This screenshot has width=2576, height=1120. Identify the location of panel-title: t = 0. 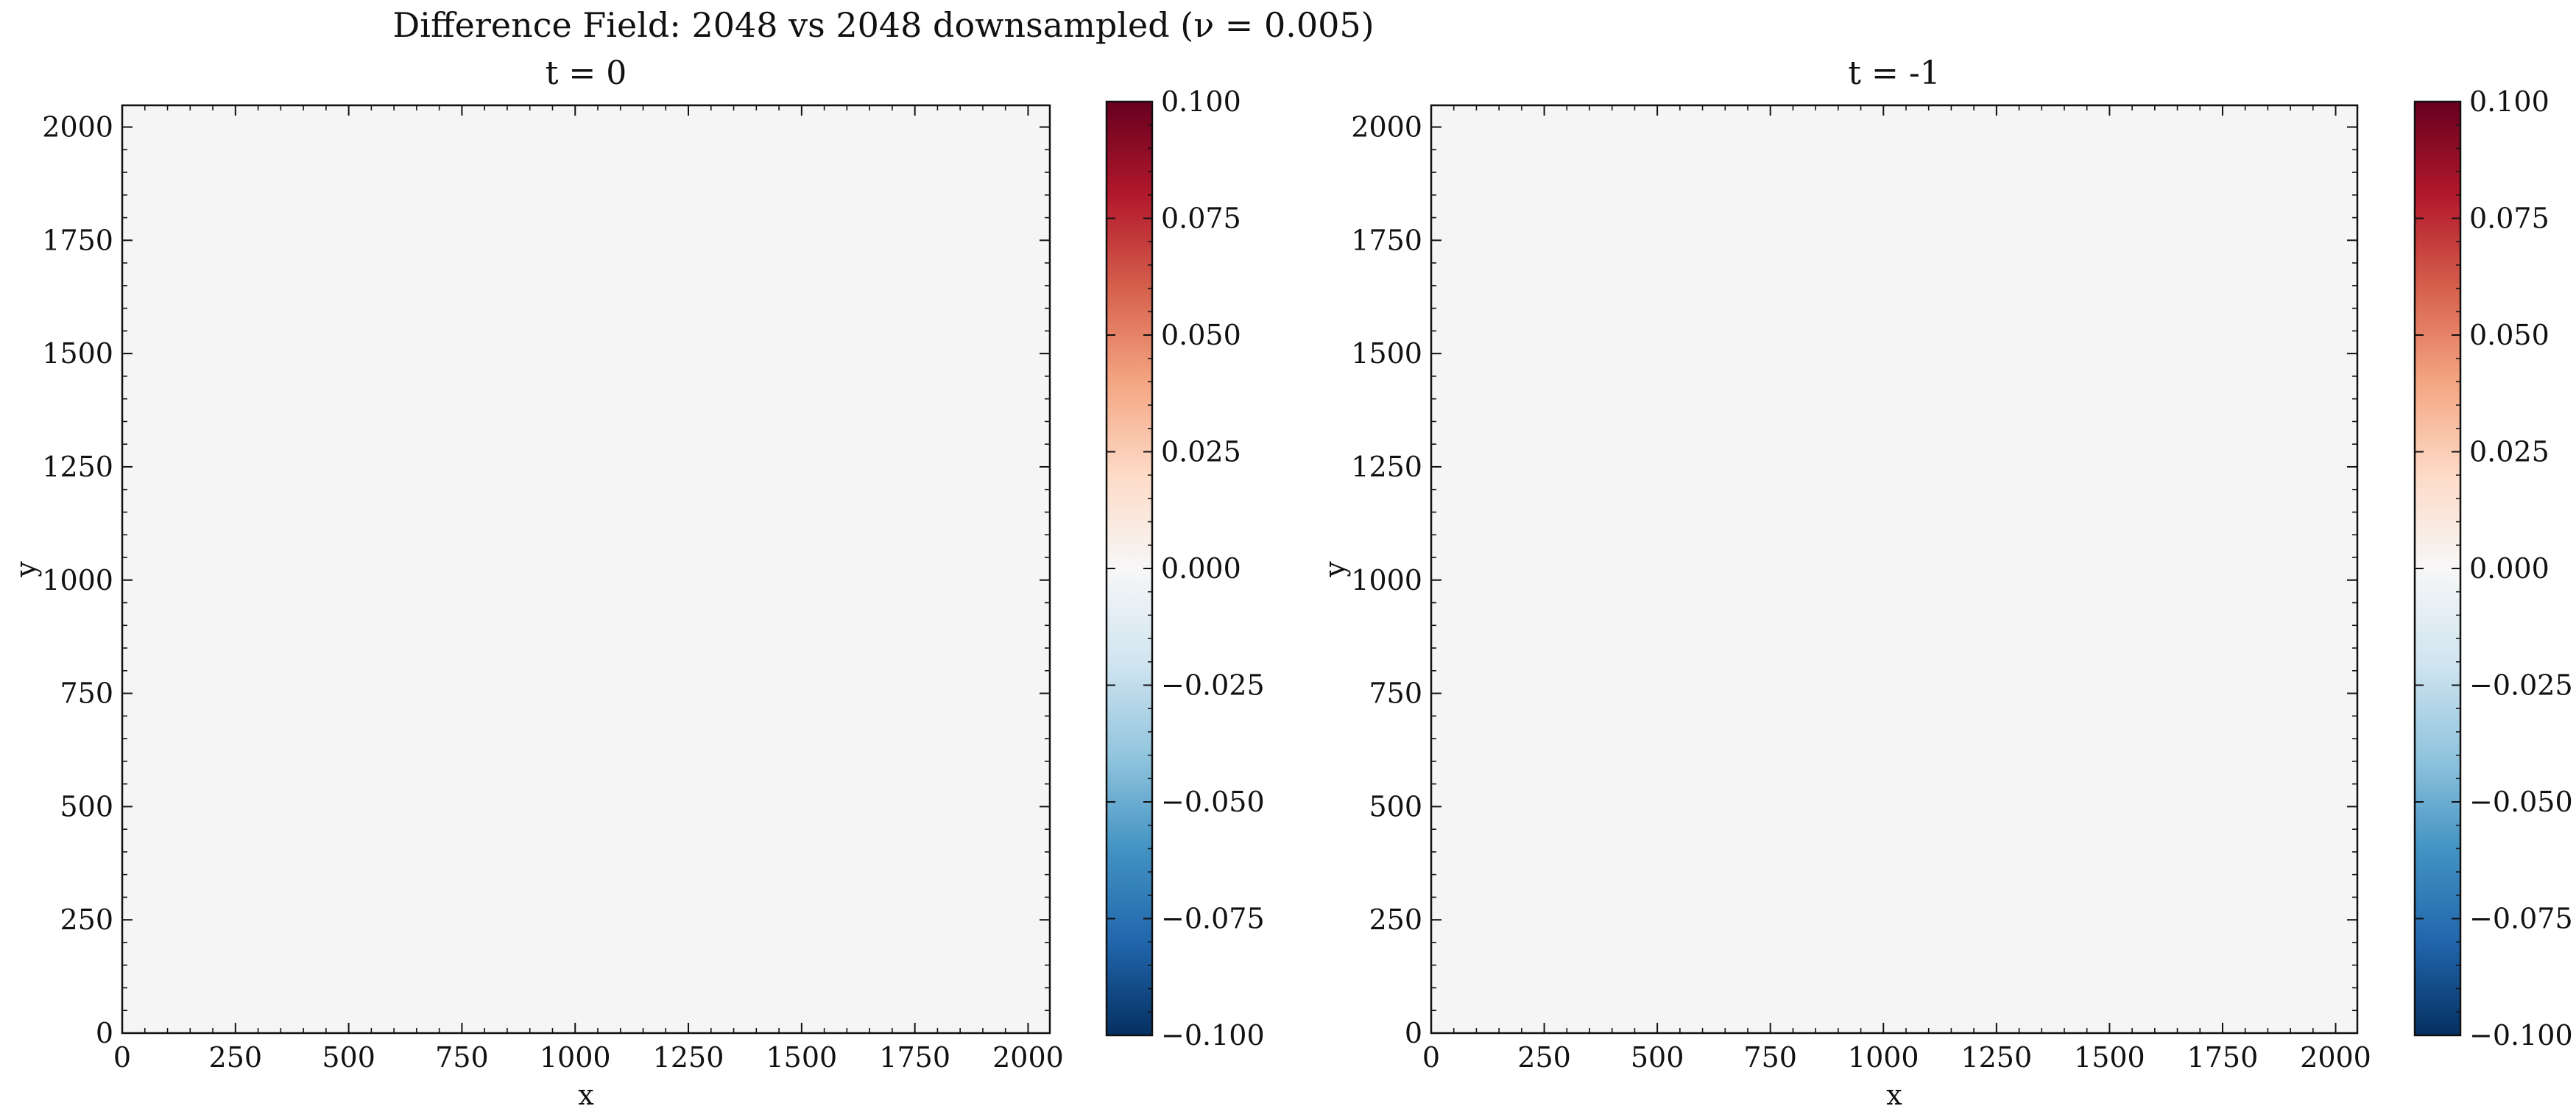
(586, 73).